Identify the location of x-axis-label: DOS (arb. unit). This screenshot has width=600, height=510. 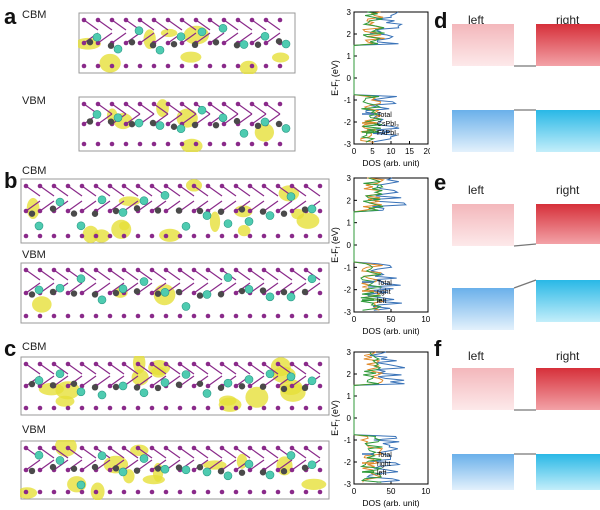
(390, 163).